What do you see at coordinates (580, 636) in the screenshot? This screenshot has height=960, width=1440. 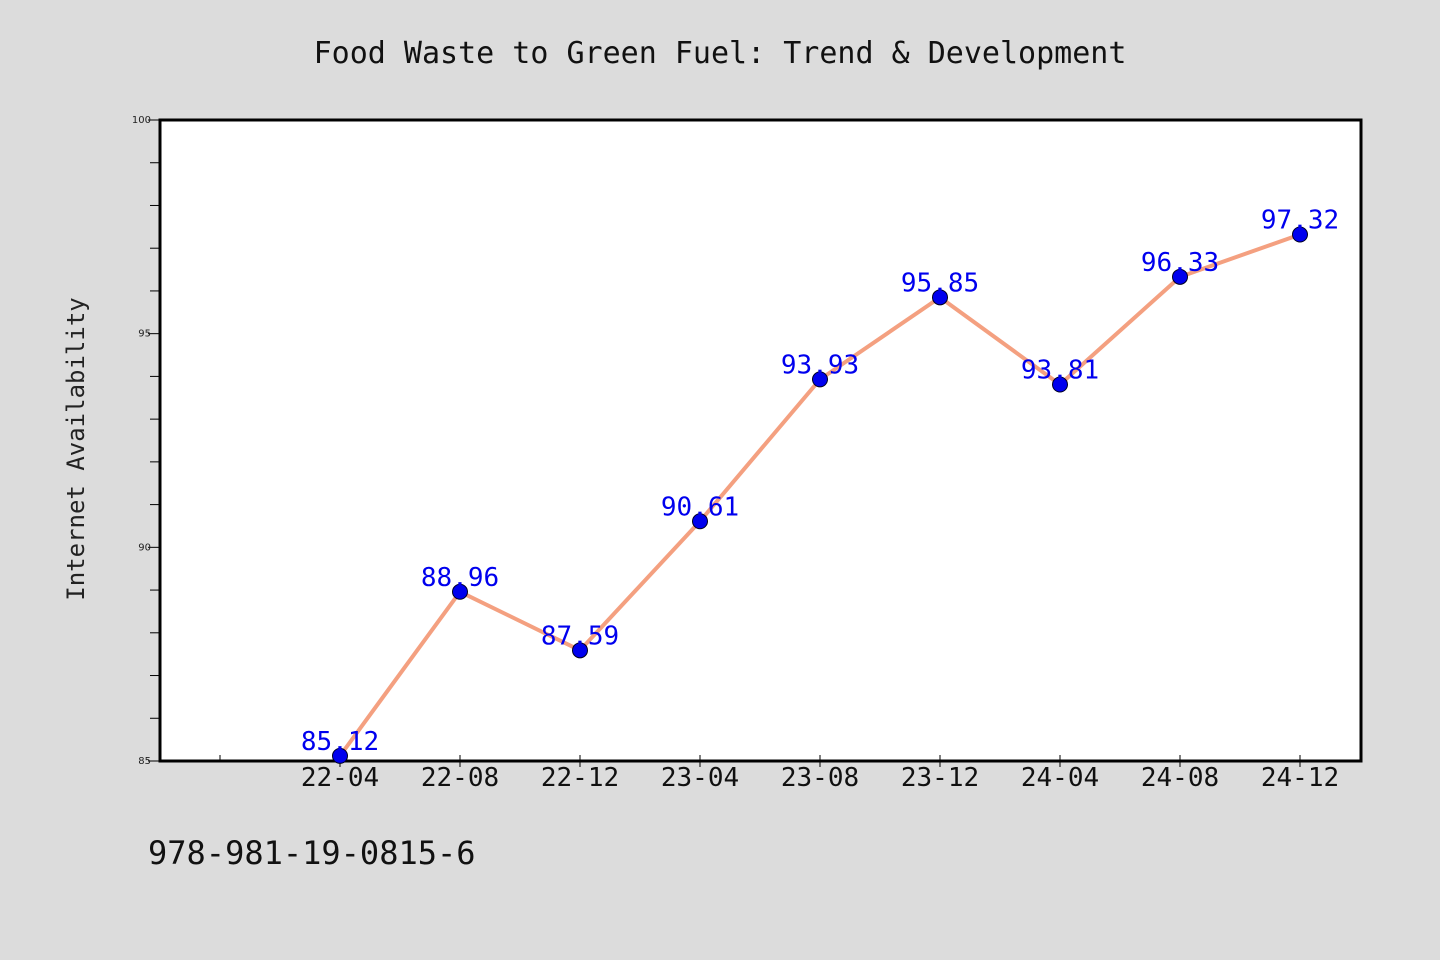 I see `data-point-label: 87.59` at bounding box center [580, 636].